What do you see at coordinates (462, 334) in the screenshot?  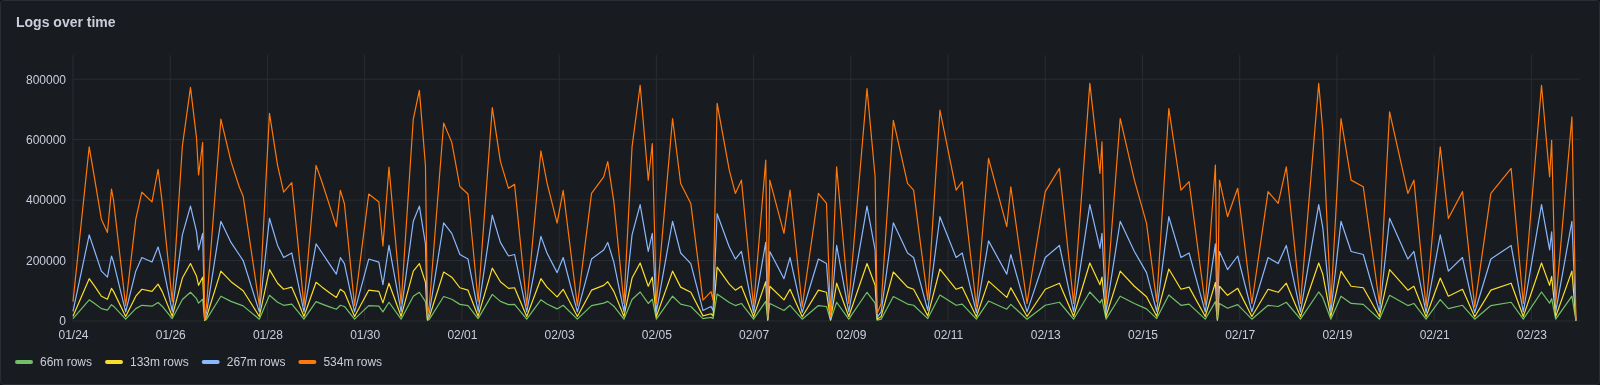 I see `x-tick-label: 02/01` at bounding box center [462, 334].